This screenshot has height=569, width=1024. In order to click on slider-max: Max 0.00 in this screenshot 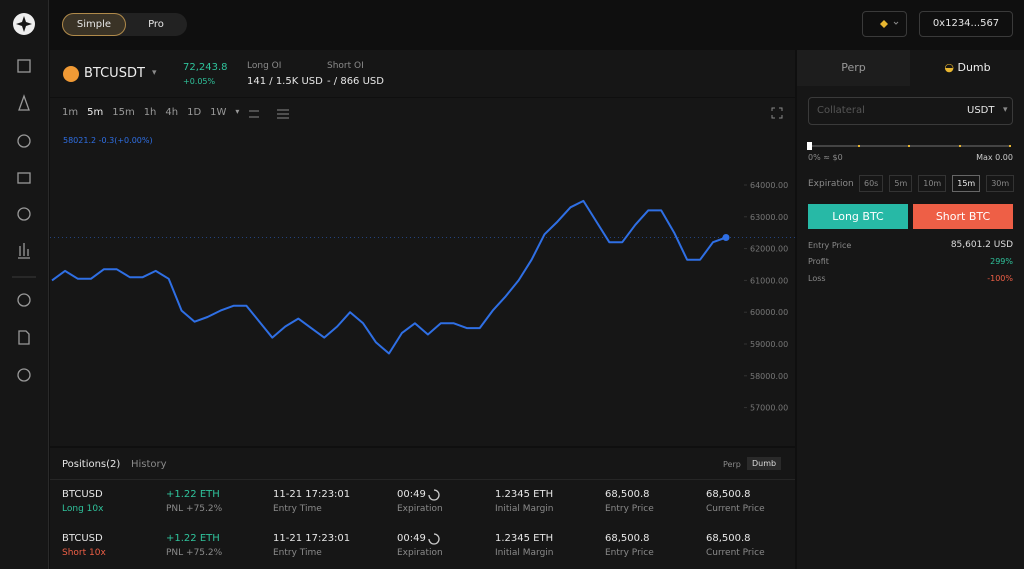, I will do `click(994, 157)`.